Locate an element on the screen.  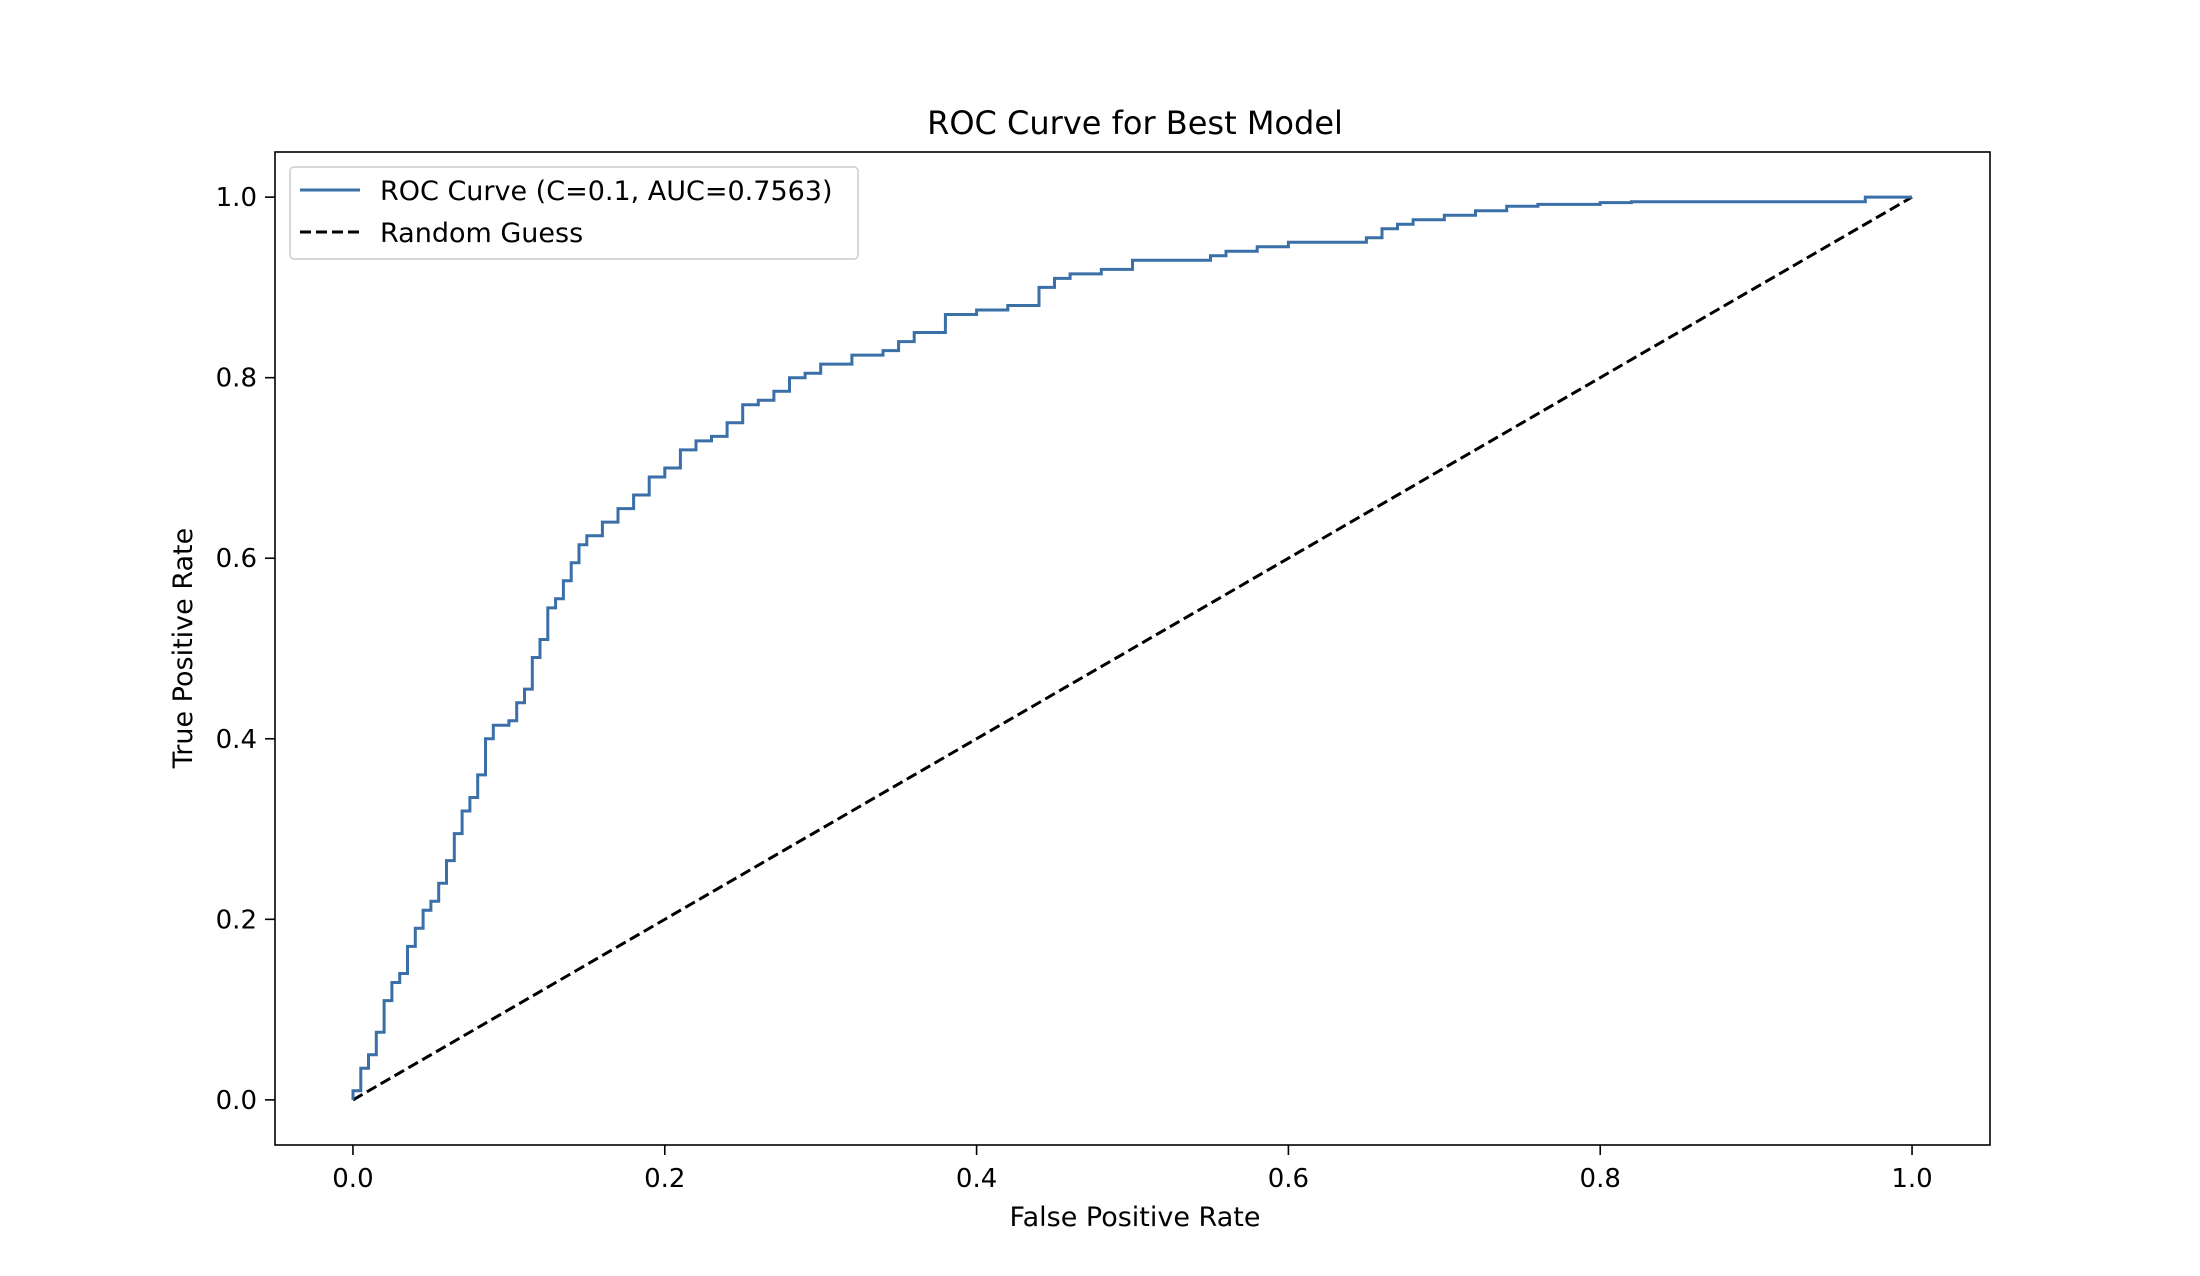
x-tick-label: 0.4 is located at coordinates (976, 1179).